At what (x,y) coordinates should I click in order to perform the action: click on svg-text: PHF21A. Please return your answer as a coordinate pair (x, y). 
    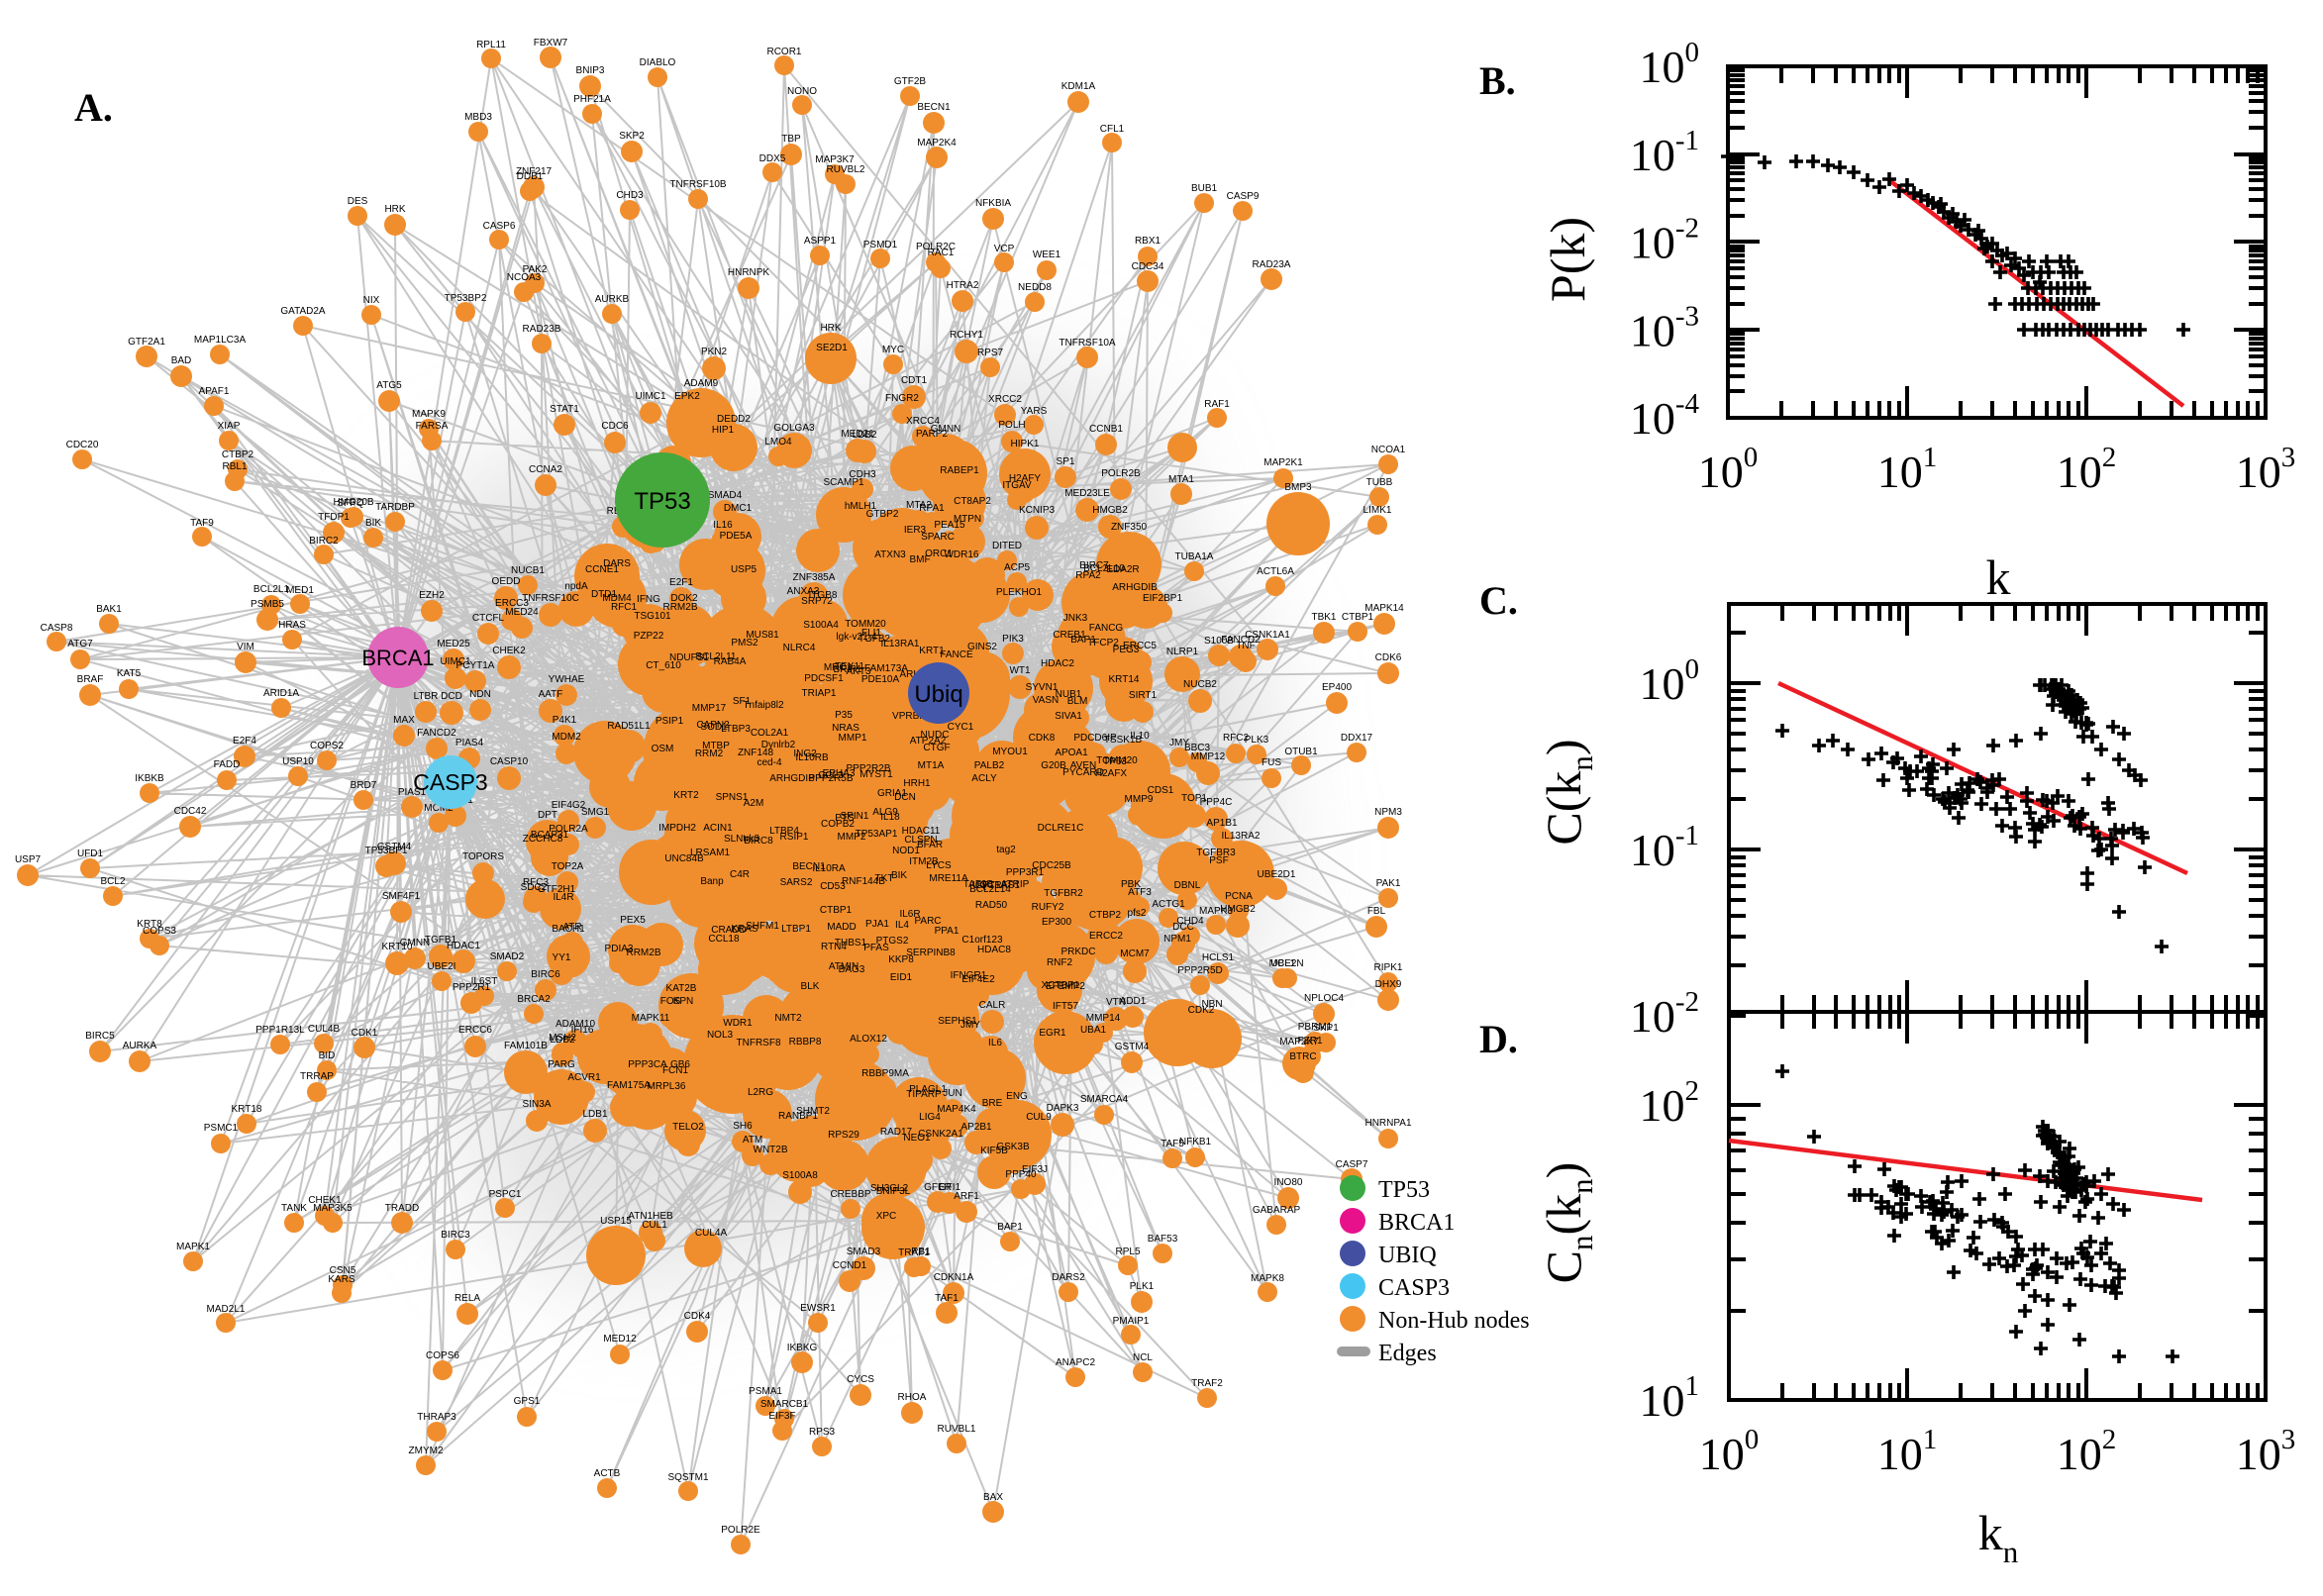
    Looking at the image, I should click on (592, 99).